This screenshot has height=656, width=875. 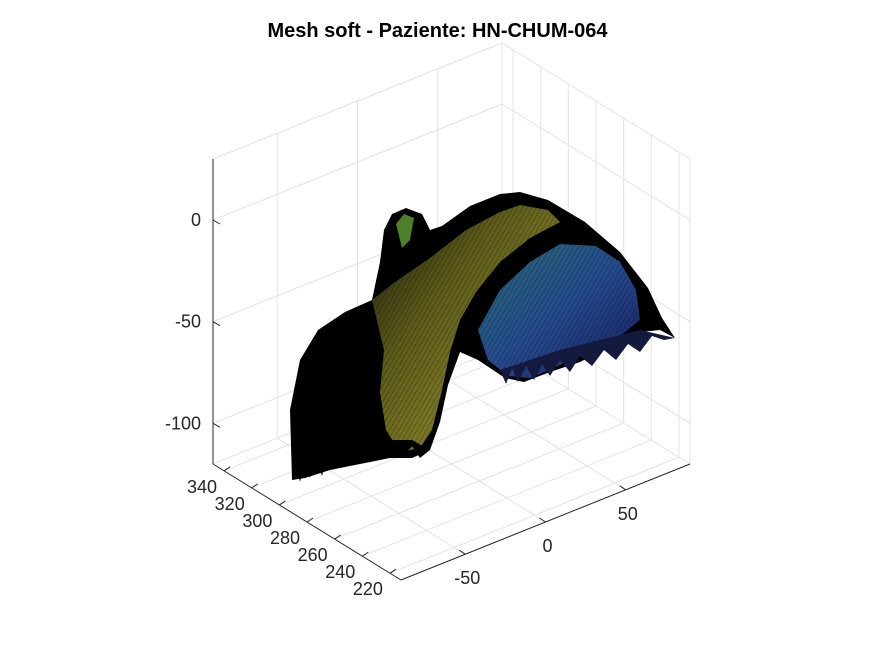 I want to click on y-tick-label: 320, so click(x=230, y=504).